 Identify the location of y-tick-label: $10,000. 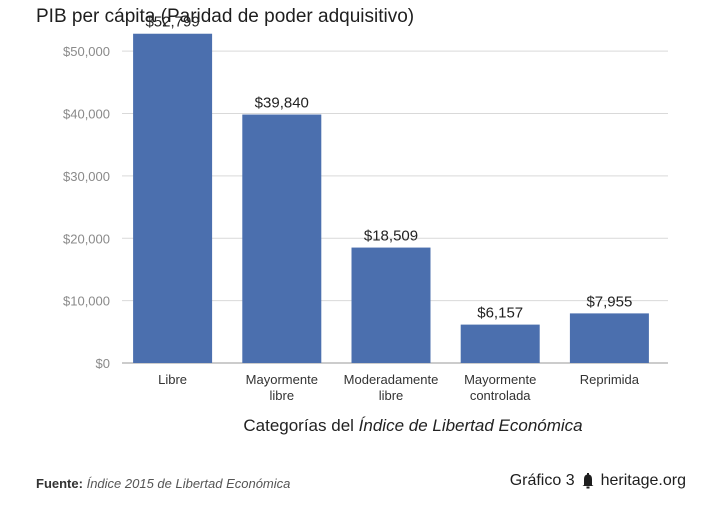
(86, 301).